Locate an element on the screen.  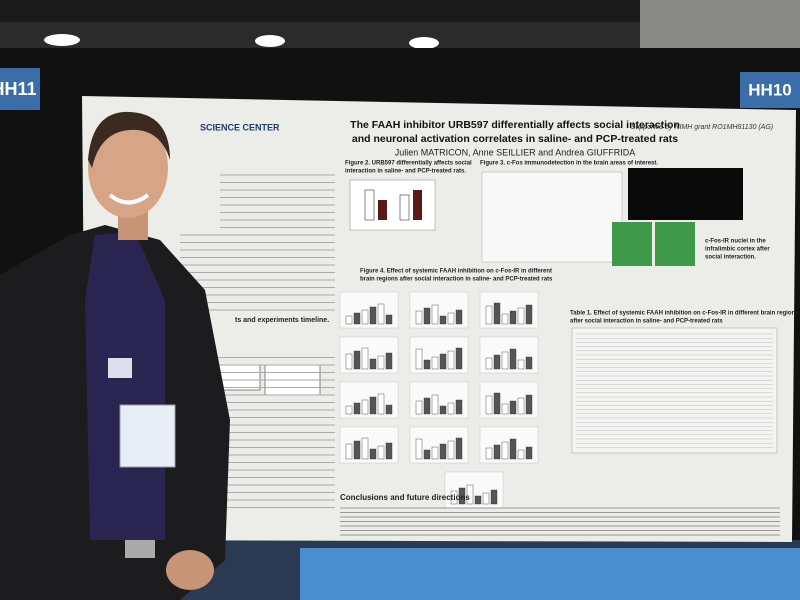
sign-text: HH11 is located at coordinates (18, 89).